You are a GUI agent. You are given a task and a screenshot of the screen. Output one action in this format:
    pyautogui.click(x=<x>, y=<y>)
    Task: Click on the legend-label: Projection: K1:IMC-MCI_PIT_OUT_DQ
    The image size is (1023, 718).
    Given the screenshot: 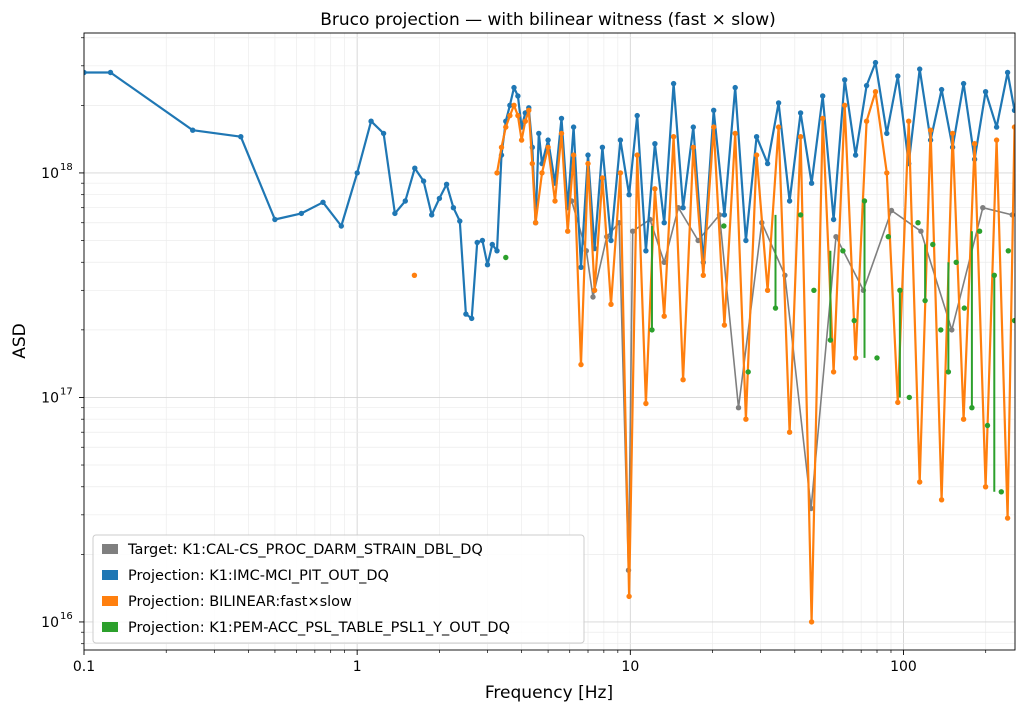 What is the action you would take?
    pyautogui.click(x=258, y=576)
    